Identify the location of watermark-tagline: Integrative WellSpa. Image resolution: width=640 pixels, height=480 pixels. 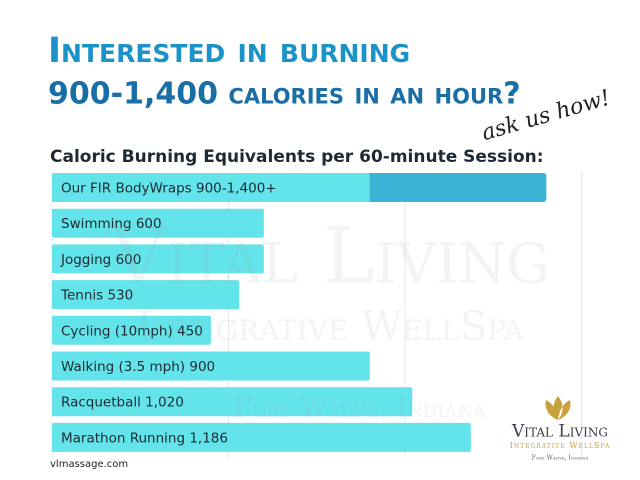
(330, 327).